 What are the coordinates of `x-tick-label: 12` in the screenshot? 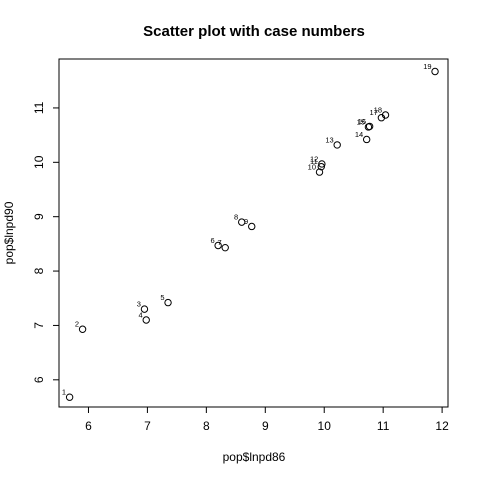 It's located at (442, 426).